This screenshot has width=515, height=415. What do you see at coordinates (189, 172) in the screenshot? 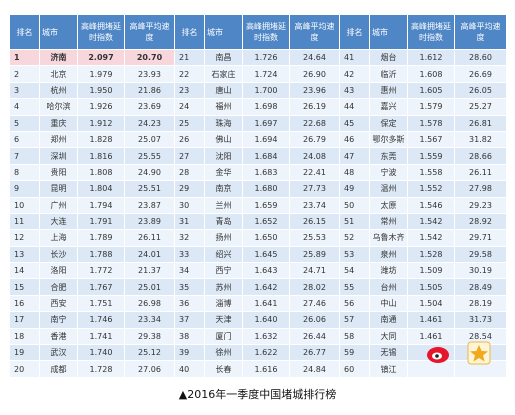
I see `rank: 28` at bounding box center [189, 172].